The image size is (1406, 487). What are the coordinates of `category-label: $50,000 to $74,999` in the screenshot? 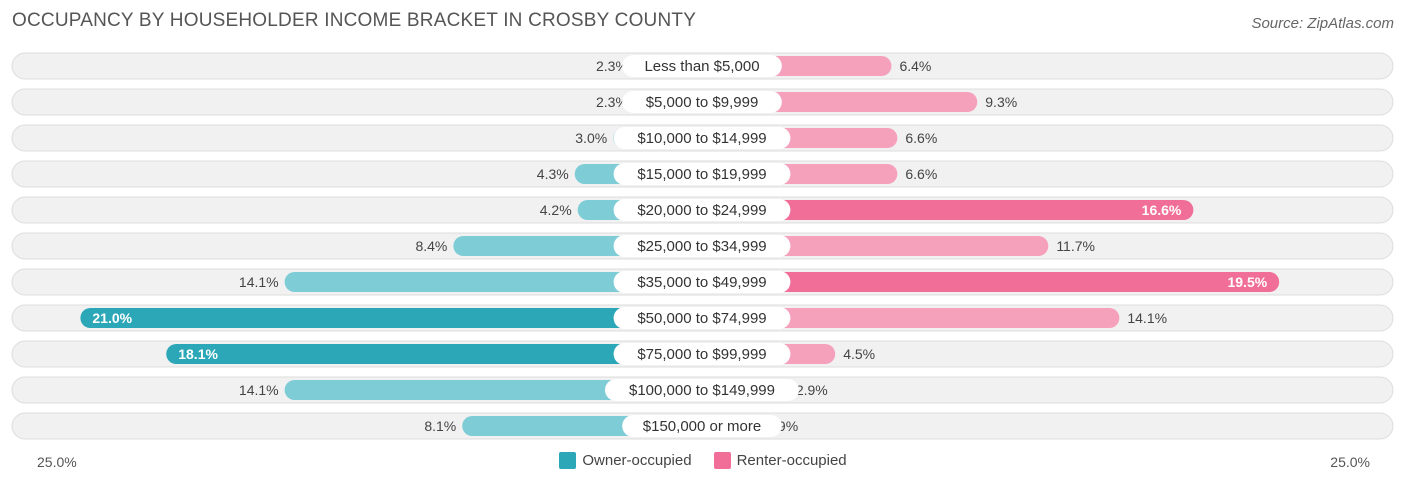 It's located at (701, 318).